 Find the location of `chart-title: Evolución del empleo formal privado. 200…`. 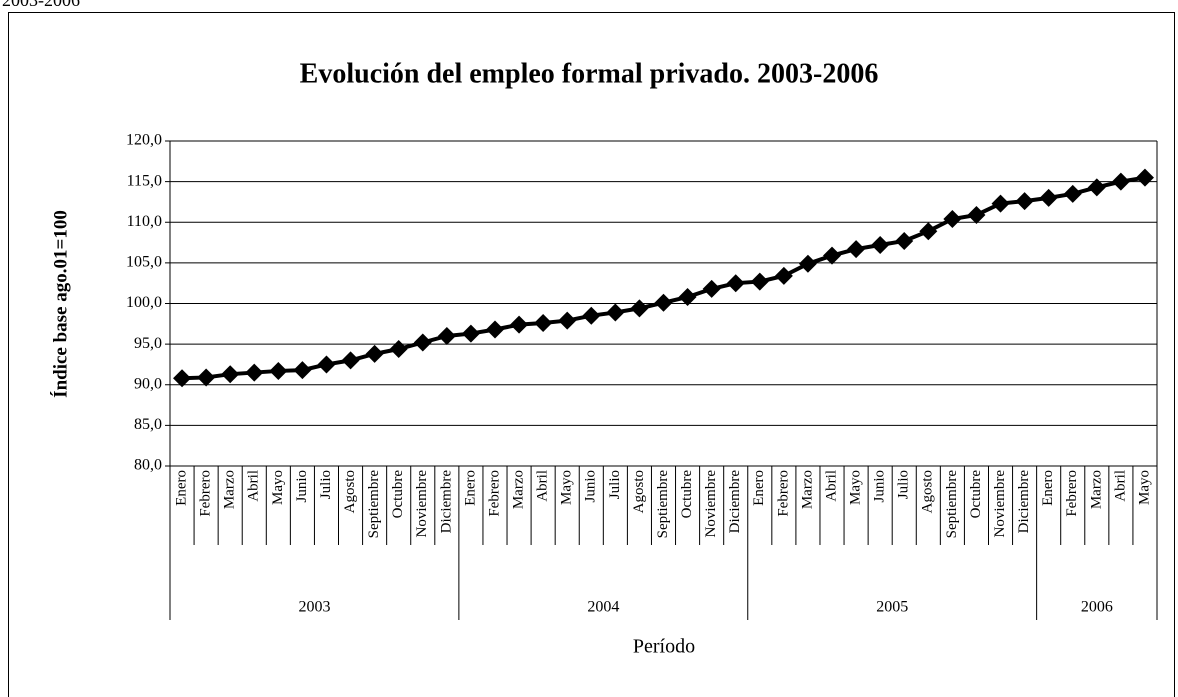

chart-title: Evolución del empleo formal privado. 200… is located at coordinates (589, 73).